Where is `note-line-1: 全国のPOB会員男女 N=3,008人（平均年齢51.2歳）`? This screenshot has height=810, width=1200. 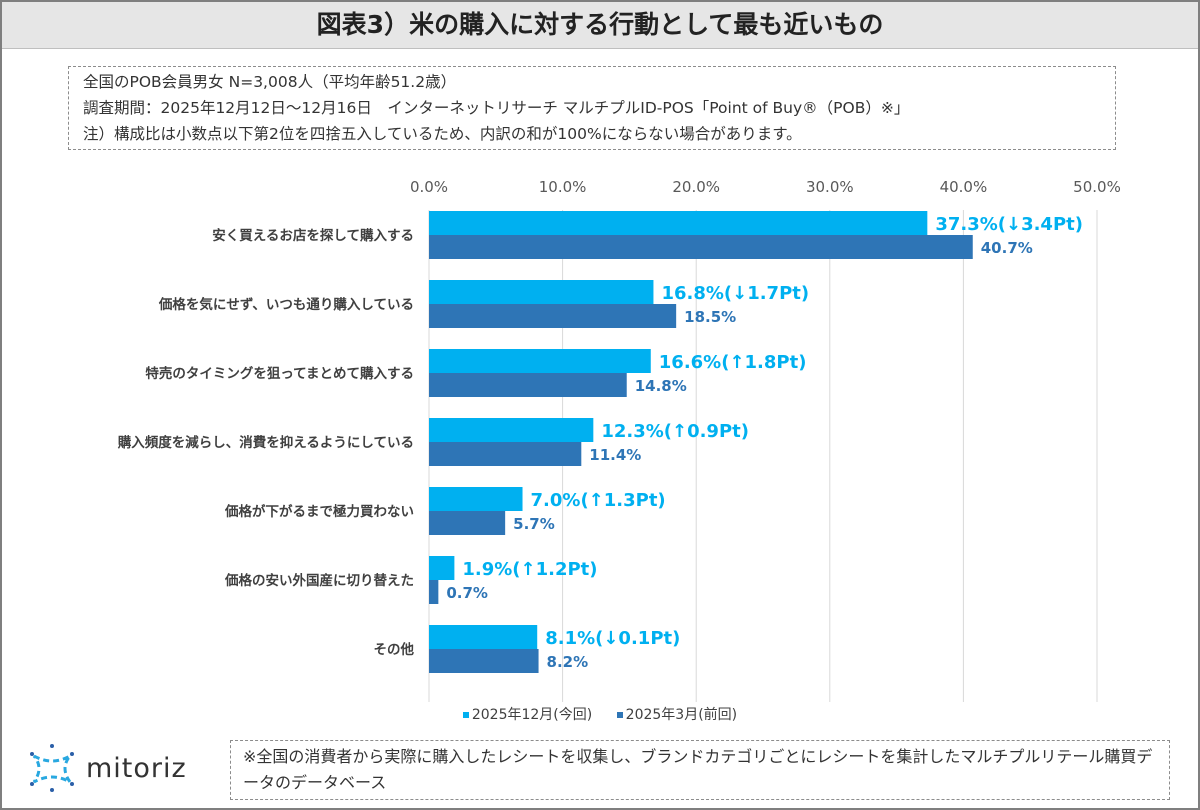
note-line-1: 全国のPOB会員男女 N=3,008人（平均年齢51.2歳） is located at coordinates (270, 82).